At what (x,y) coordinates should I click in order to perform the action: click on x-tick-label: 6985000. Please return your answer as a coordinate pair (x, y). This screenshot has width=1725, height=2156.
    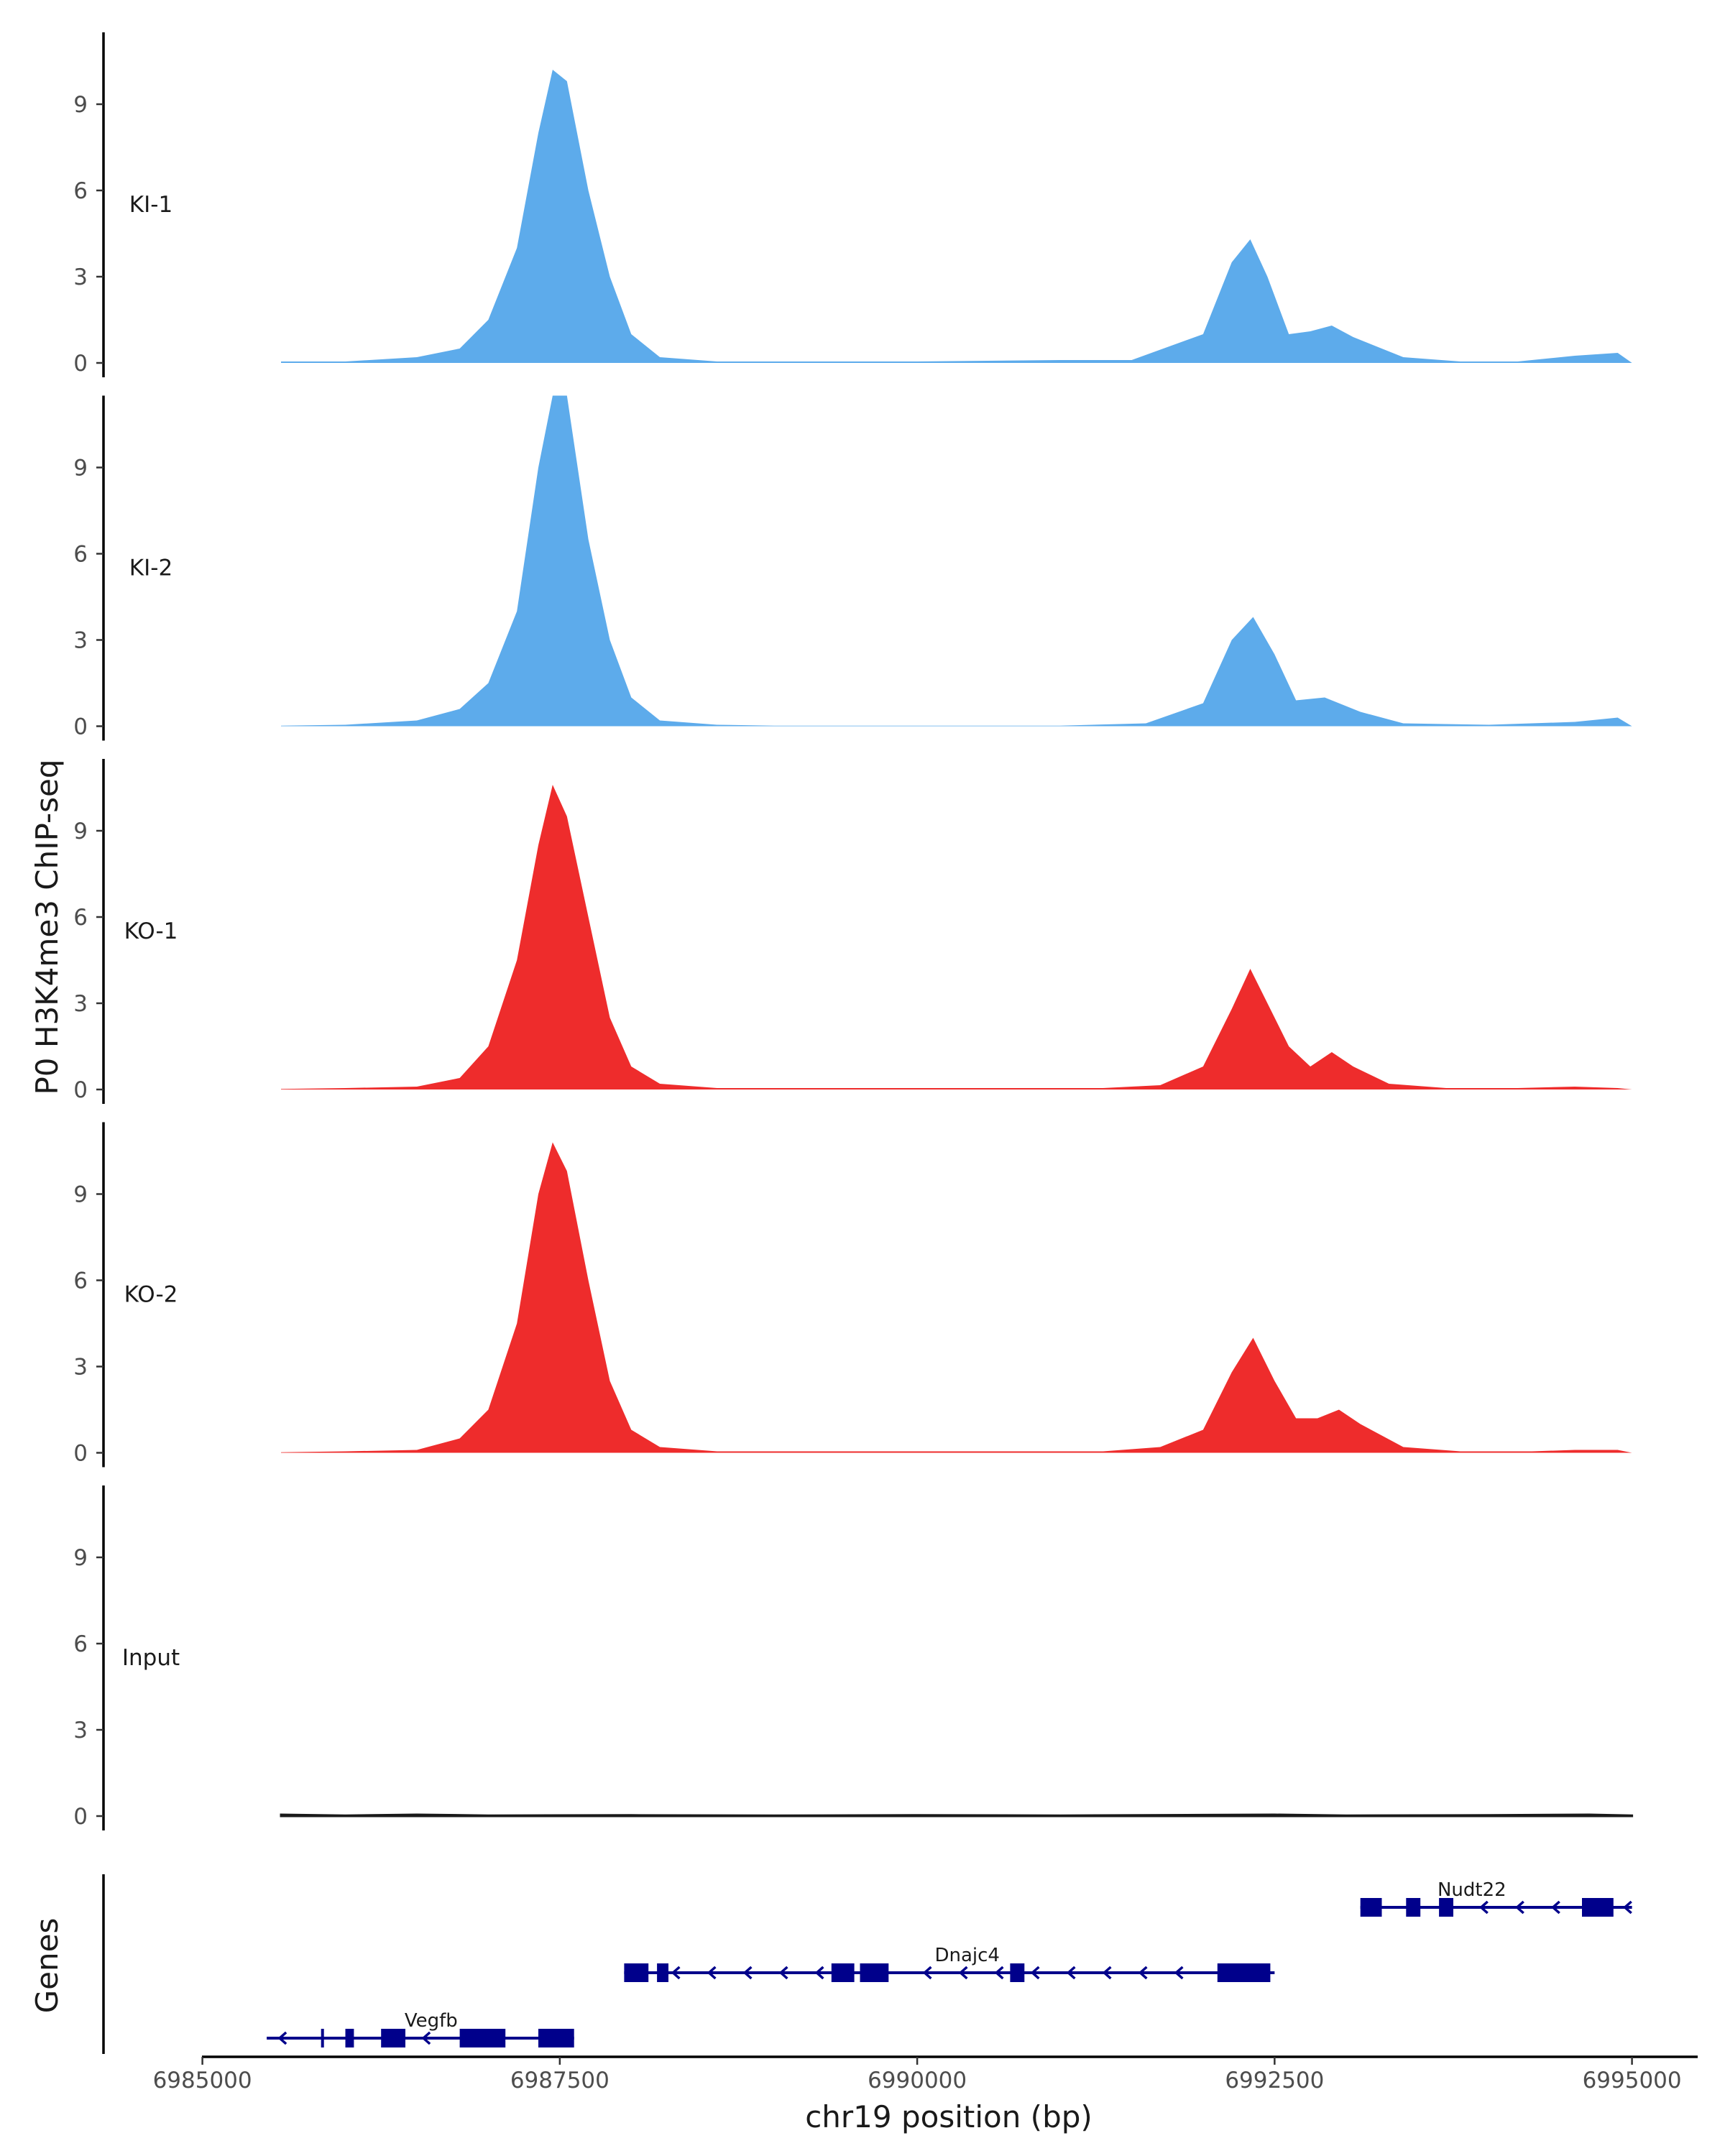
    Looking at the image, I should click on (202, 2080).